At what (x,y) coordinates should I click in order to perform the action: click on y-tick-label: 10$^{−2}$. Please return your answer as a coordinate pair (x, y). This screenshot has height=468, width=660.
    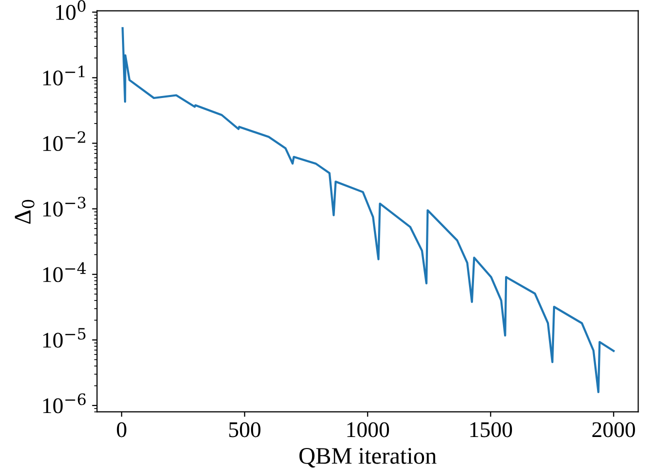
    Looking at the image, I should click on (64, 141).